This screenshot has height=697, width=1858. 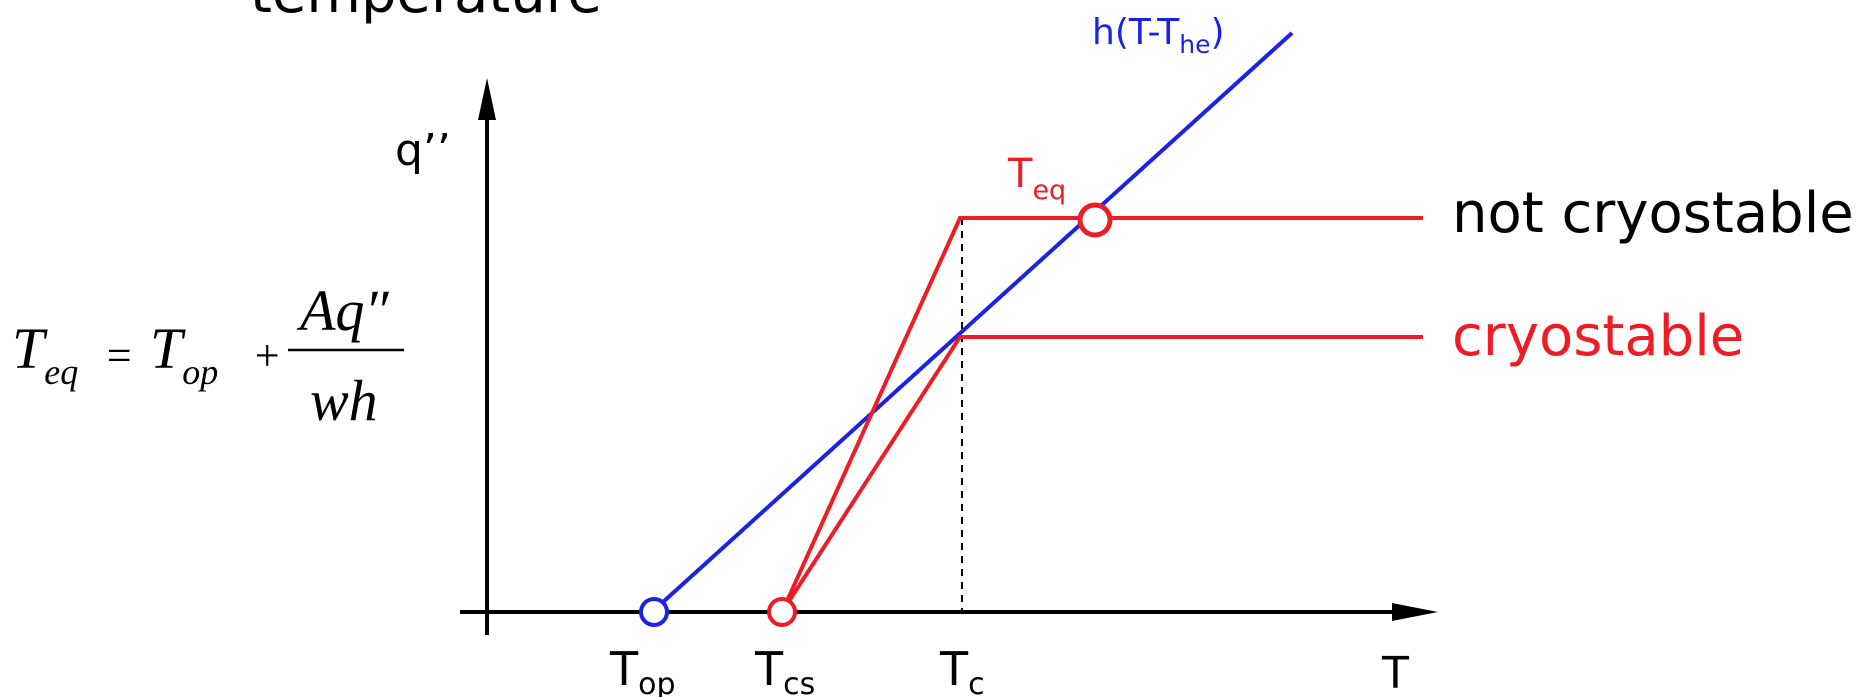 What do you see at coordinates (1395, 672) in the screenshot?
I see `x-axis-label: T` at bounding box center [1395, 672].